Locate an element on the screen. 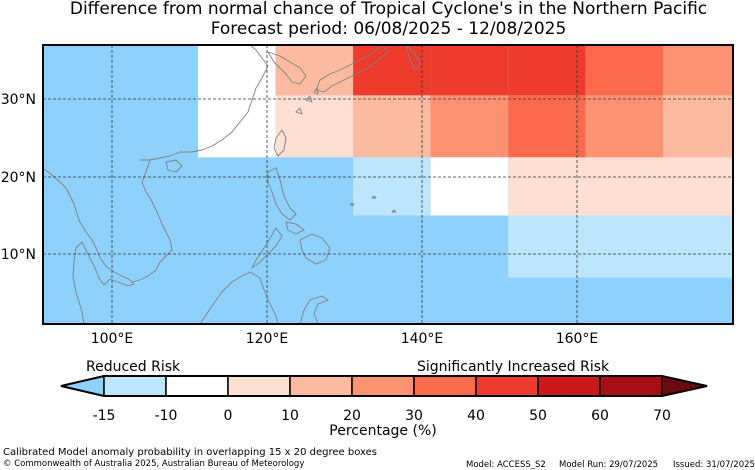  coastline-micronesia-dots is located at coordinates (373, 204).